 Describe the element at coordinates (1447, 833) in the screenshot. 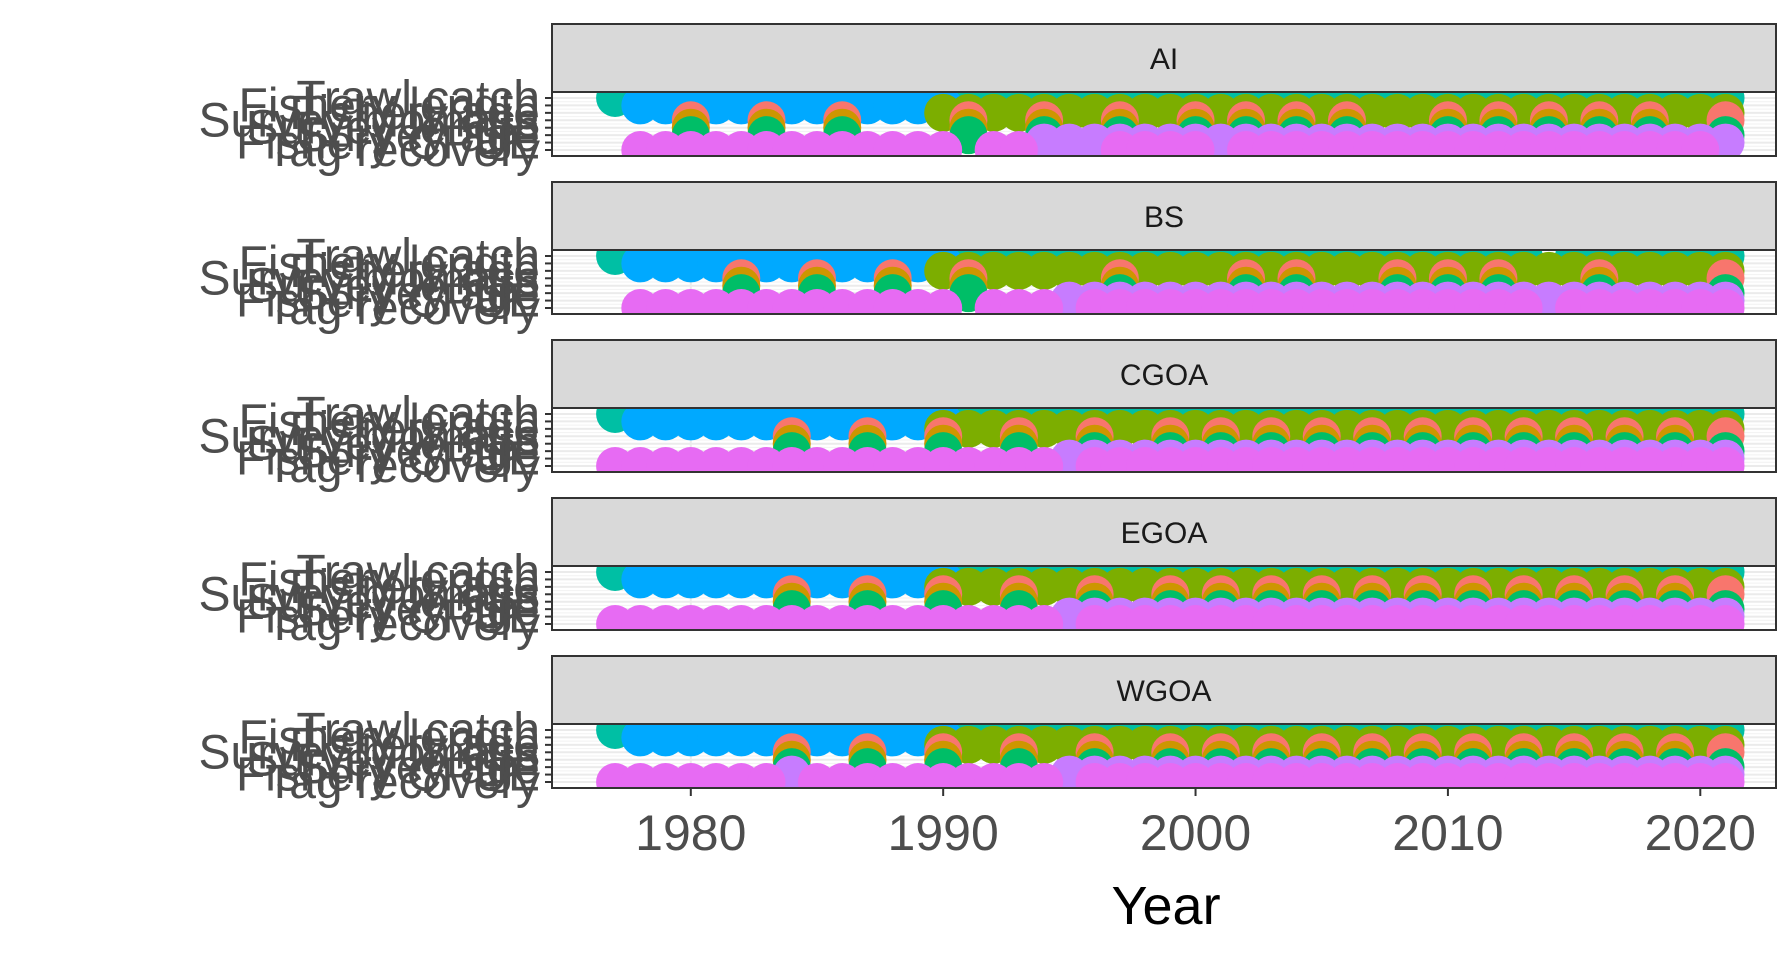

I see `x-tick-label: 2010` at that location.